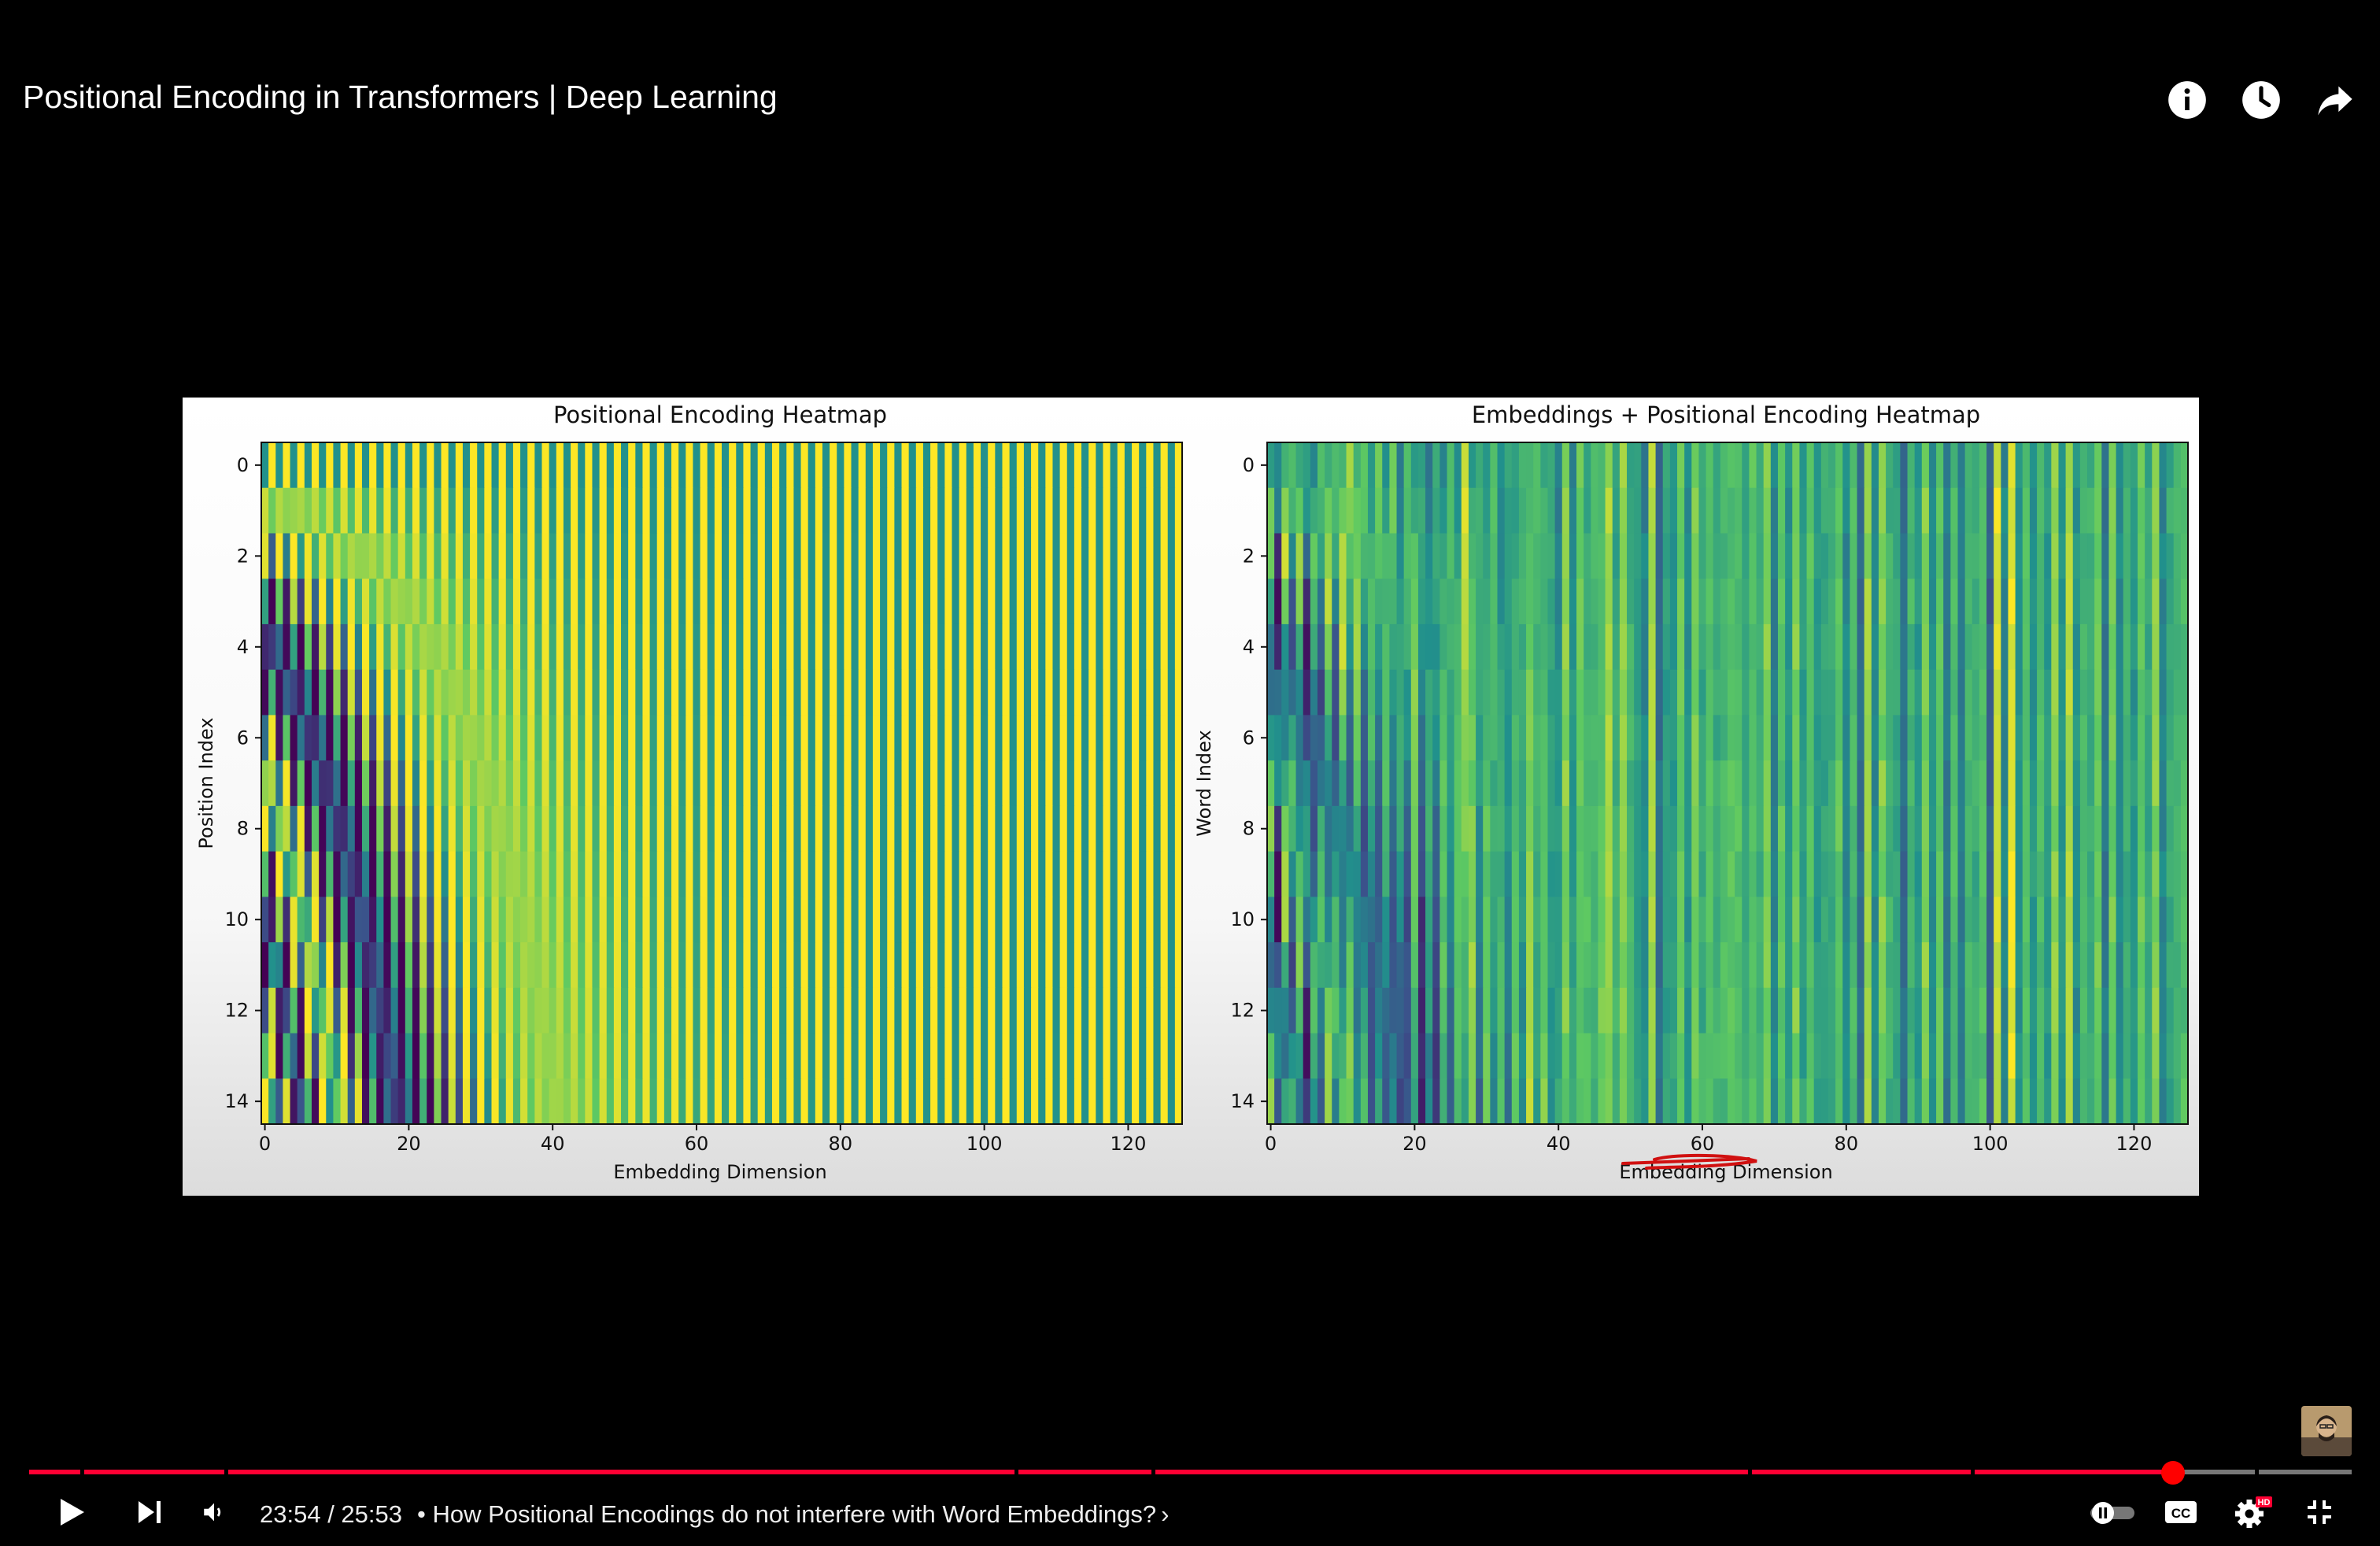 The height and width of the screenshot is (1546, 2380). I want to click on clock-icon, so click(2261, 100).